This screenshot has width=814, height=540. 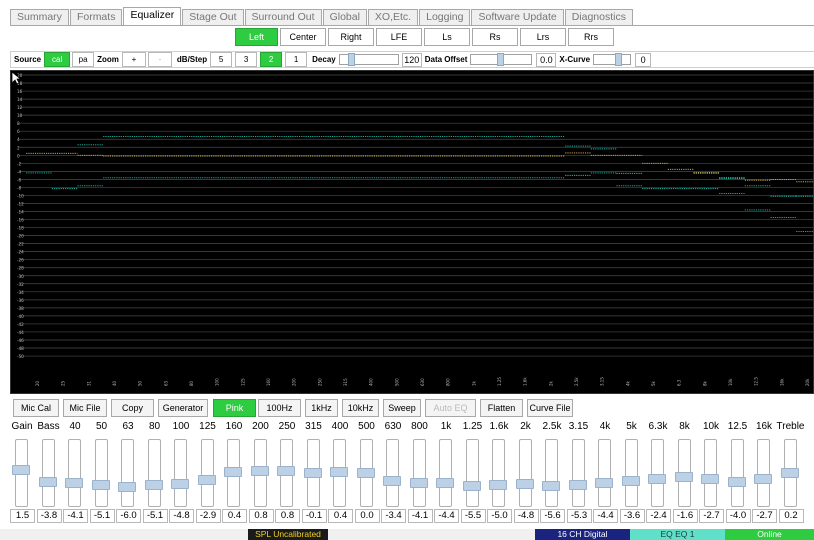 What do you see at coordinates (685, 516) in the screenshot?
I see `band-value-8k: -1.6` at bounding box center [685, 516].